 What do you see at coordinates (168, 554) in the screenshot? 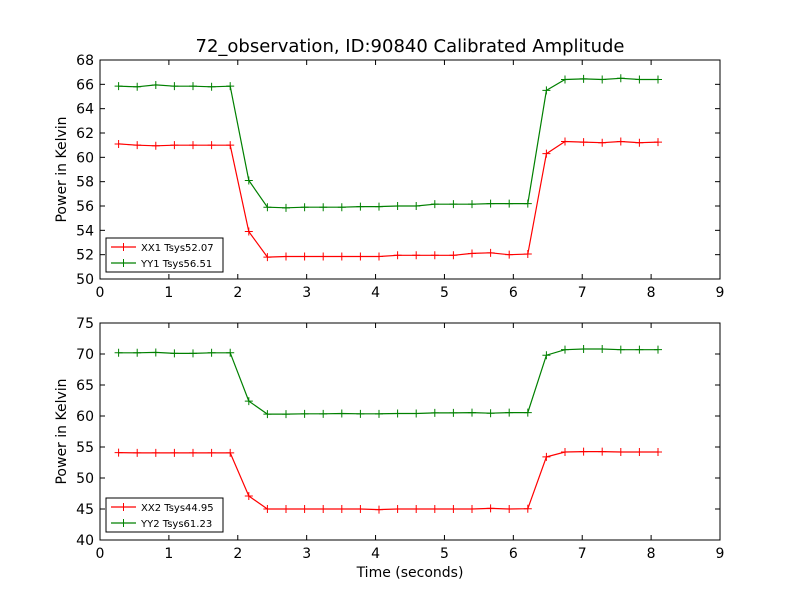
I see `x-tick-label: 1` at bounding box center [168, 554].